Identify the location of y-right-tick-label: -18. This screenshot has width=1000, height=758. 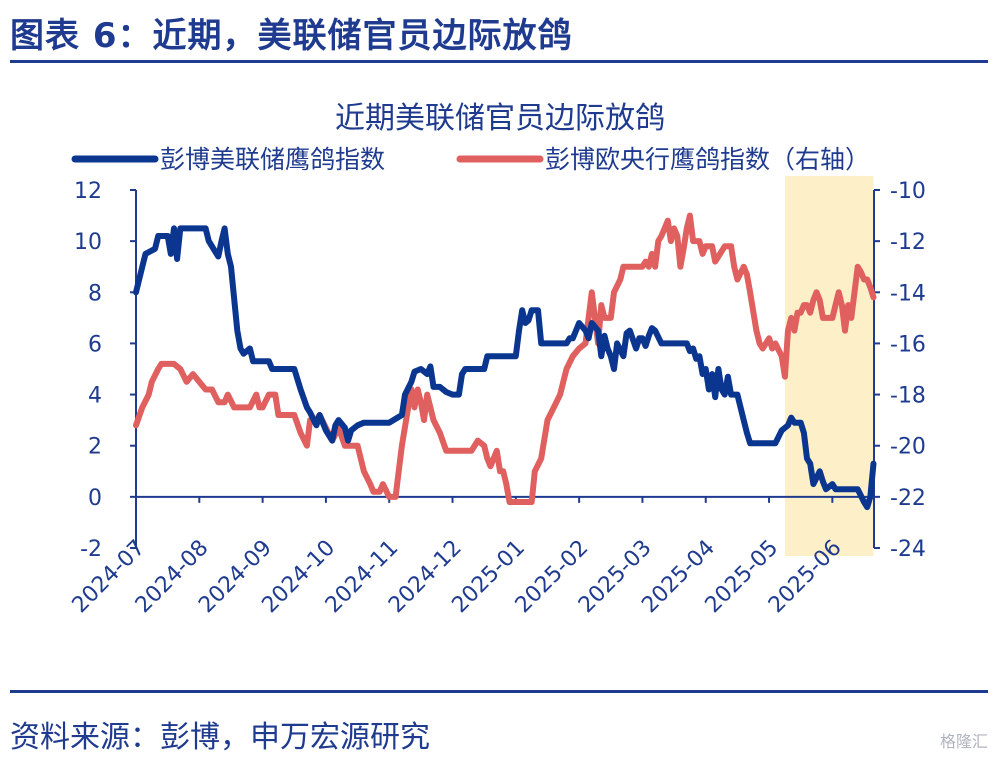
(908, 396).